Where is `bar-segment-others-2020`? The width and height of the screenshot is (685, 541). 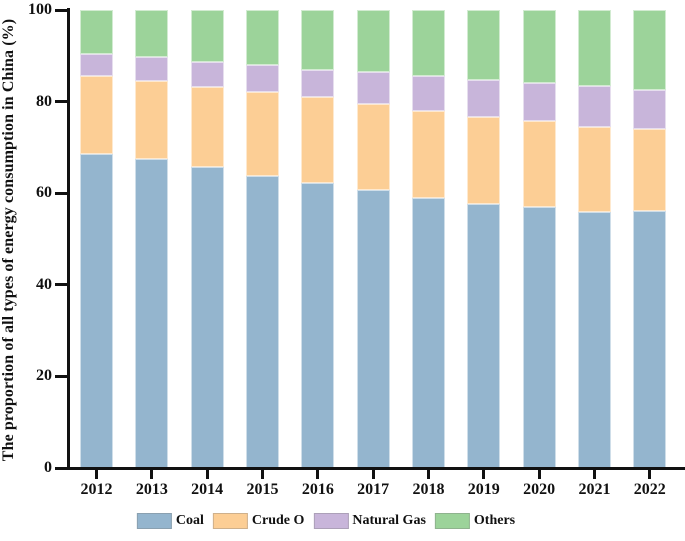 bar-segment-others-2020 is located at coordinates (539, 46).